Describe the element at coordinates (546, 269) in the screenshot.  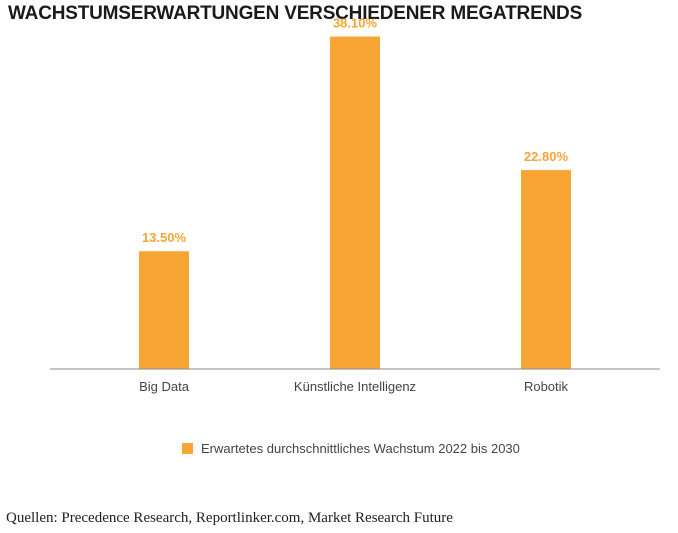
I see `bar-robotik` at that location.